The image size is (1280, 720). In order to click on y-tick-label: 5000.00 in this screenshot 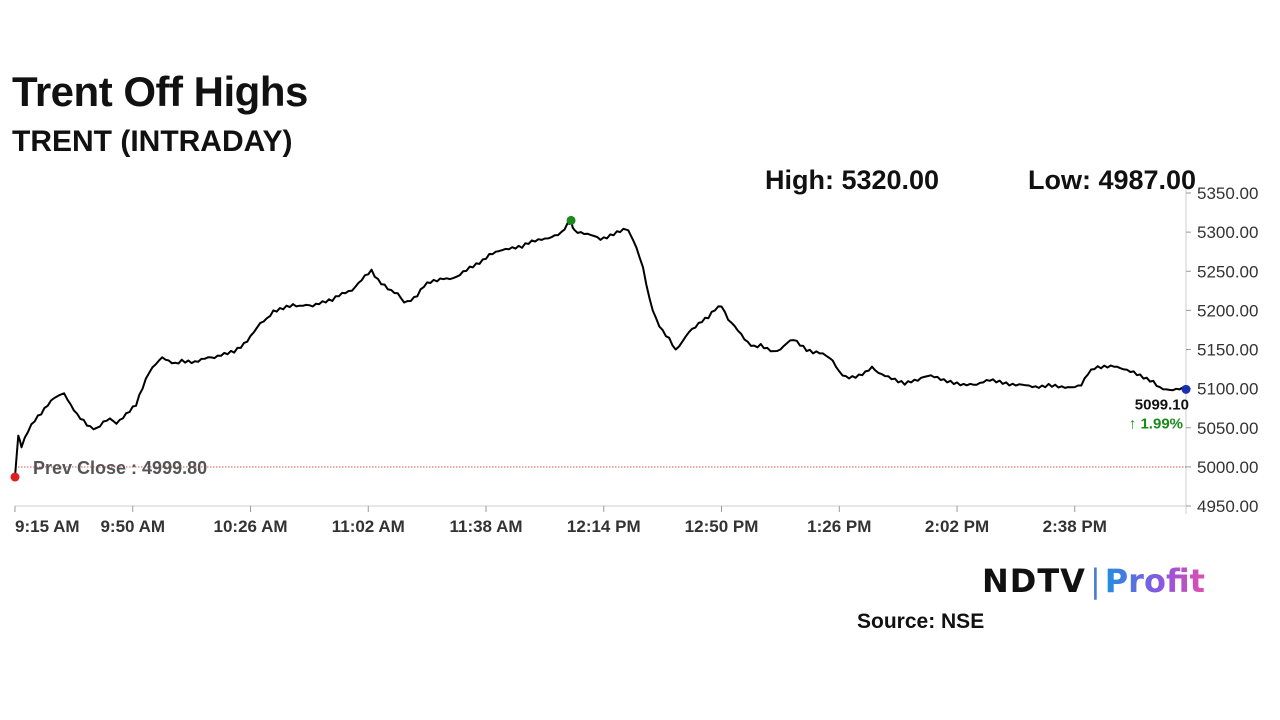, I will do `click(1227, 467)`.